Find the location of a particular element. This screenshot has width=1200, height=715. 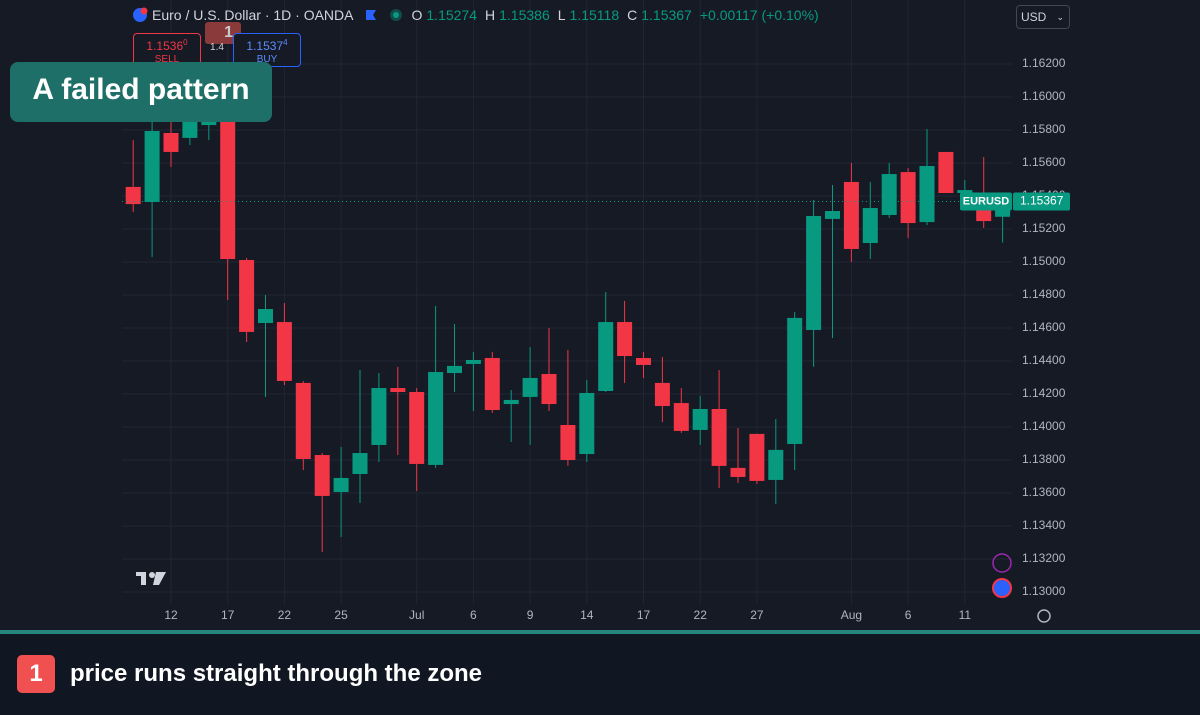

buy-price: 1.1537 is located at coordinates (265, 46).